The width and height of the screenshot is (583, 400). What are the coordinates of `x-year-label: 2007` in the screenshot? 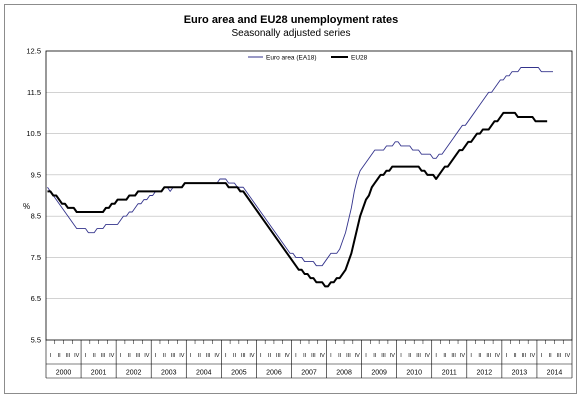 It's located at (309, 373).